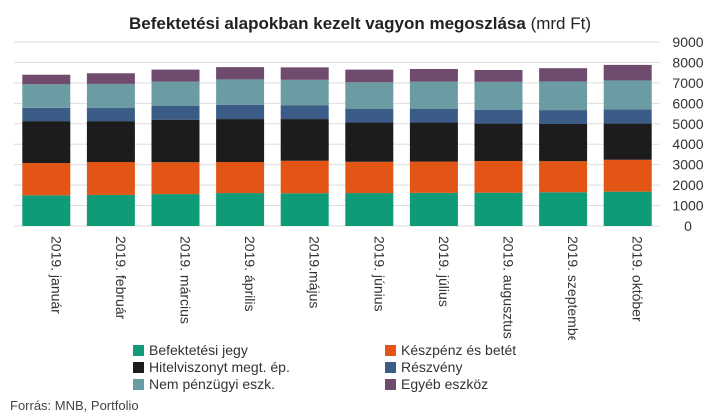 This screenshot has height=418, width=720. What do you see at coordinates (560, 23) in the screenshot?
I see `chart-title-unit: (mrd Ft)` at bounding box center [560, 23].